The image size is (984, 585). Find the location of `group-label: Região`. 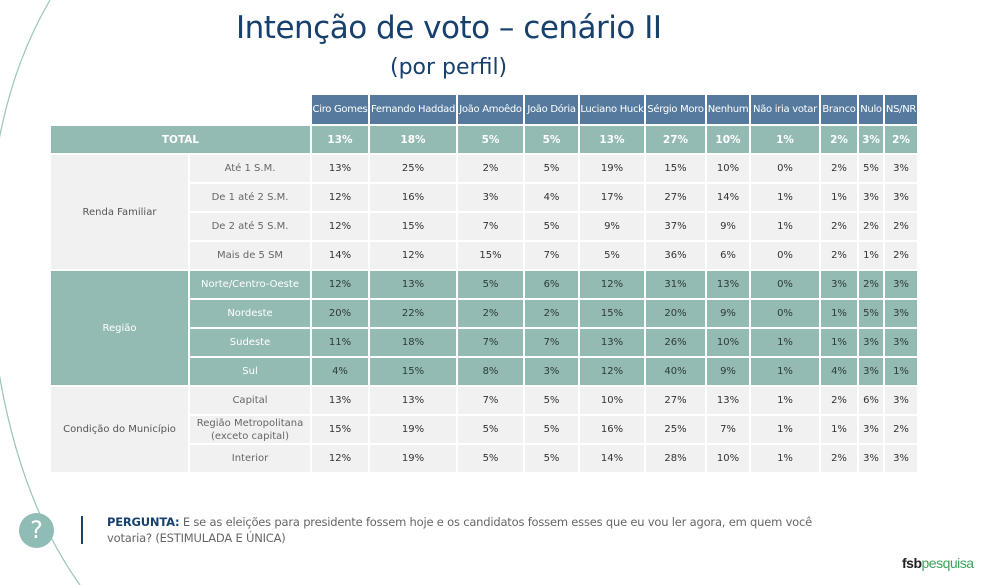

group-label: Região is located at coordinates (119, 328).